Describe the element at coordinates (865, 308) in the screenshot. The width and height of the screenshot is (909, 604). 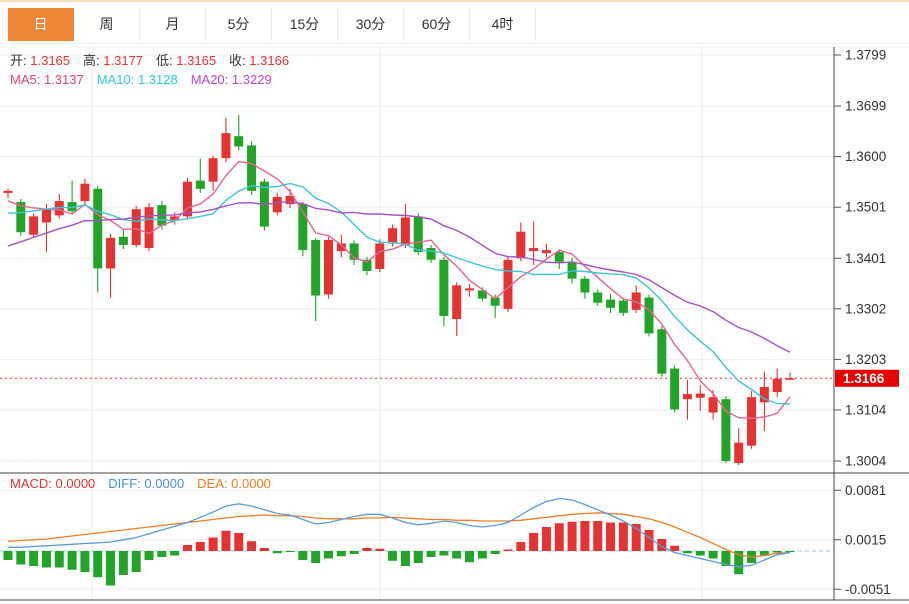
I see `price-tick-label: 1.3302` at that location.